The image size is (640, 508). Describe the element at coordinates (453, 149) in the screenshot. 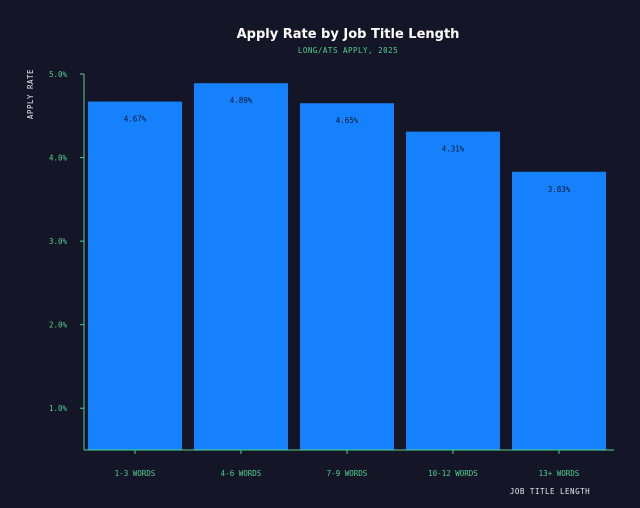

I see `data-label: 4.31%` at that location.